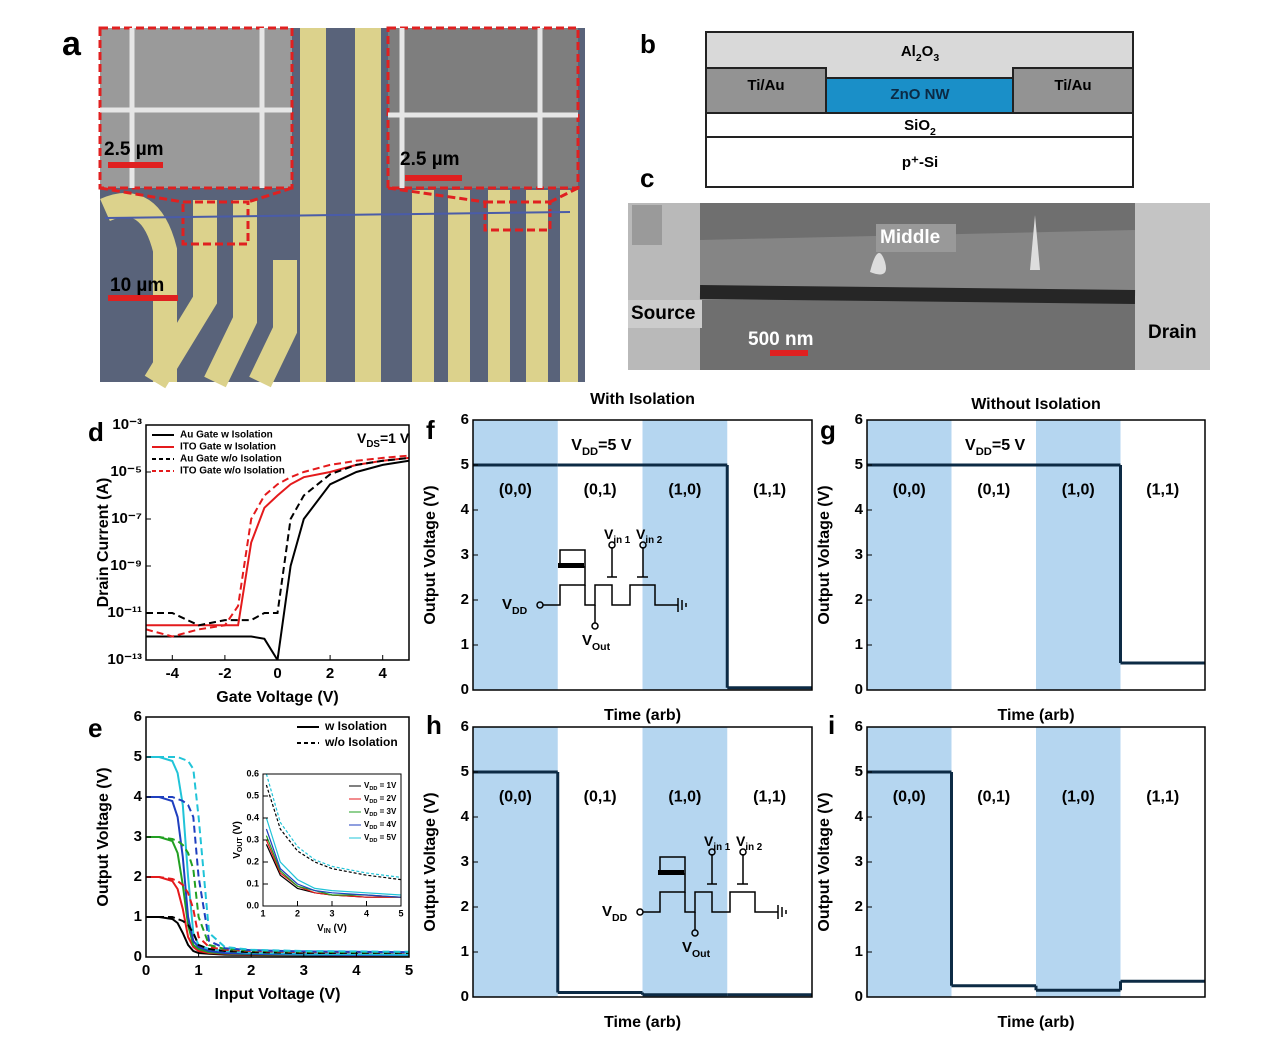  What do you see at coordinates (134, 149) in the screenshot?
I see `scale-bar-label: 2.5 µm` at bounding box center [134, 149].